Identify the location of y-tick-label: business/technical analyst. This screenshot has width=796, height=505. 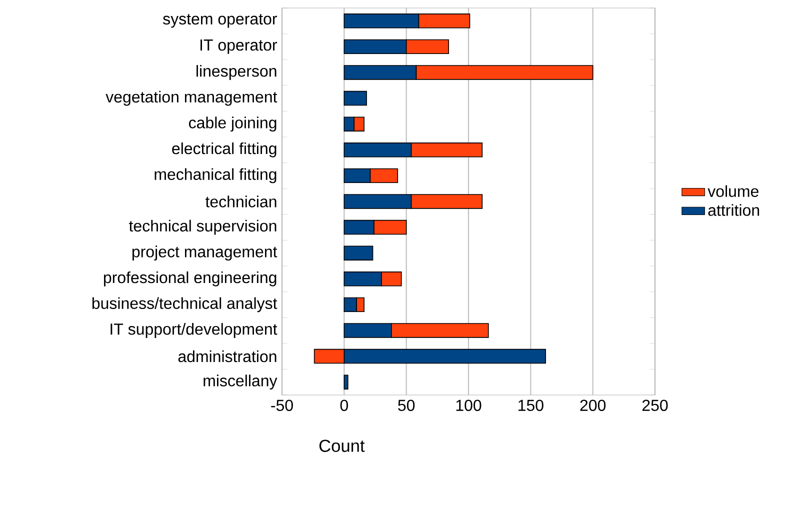
(185, 304).